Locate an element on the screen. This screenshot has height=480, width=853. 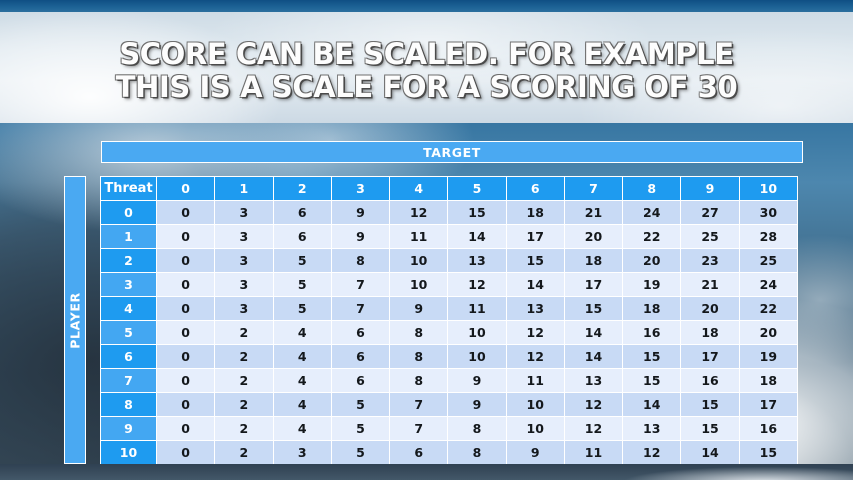
table-col-header: 1 is located at coordinates (244, 188).